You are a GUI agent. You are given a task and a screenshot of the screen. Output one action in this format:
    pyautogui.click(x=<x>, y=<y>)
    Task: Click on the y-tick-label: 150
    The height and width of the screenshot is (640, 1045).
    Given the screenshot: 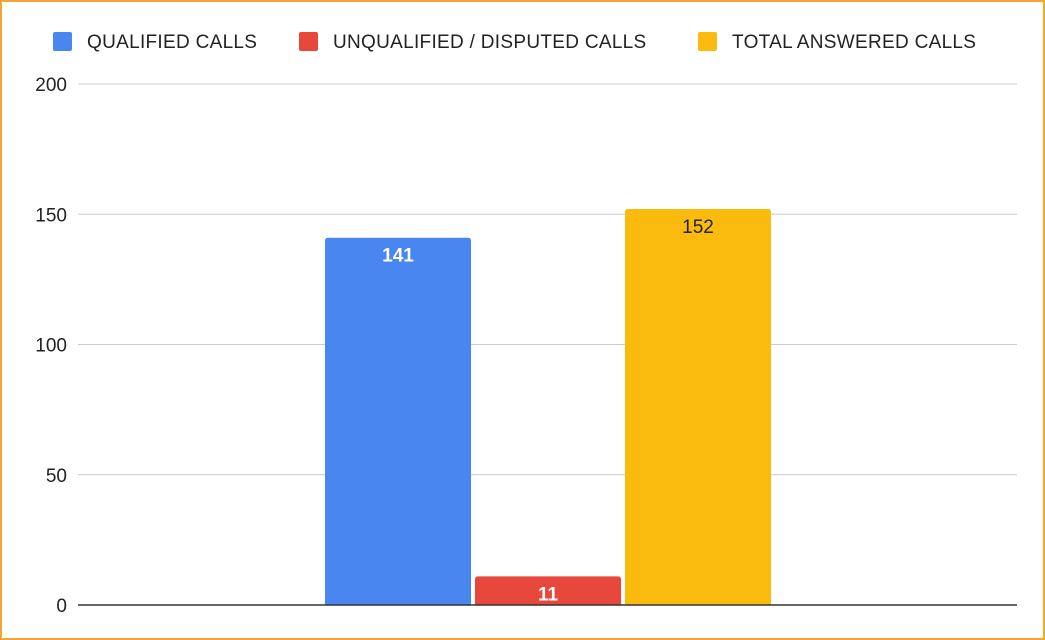 What is the action you would take?
    pyautogui.click(x=51, y=215)
    